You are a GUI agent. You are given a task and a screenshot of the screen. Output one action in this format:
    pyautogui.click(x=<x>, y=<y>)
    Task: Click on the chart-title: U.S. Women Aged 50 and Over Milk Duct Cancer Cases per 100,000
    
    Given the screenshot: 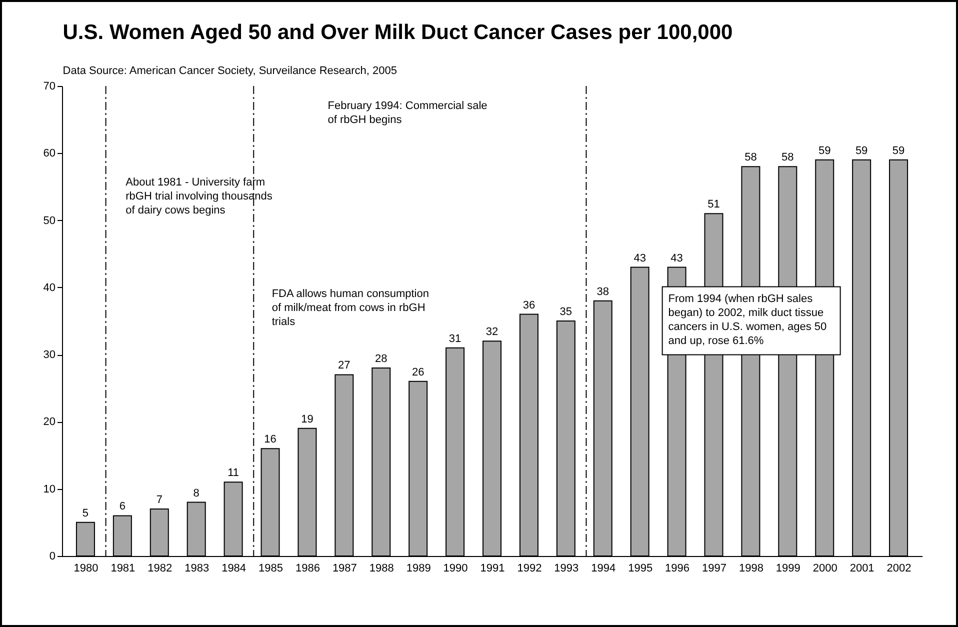 What is the action you would take?
    pyautogui.click(x=397, y=32)
    